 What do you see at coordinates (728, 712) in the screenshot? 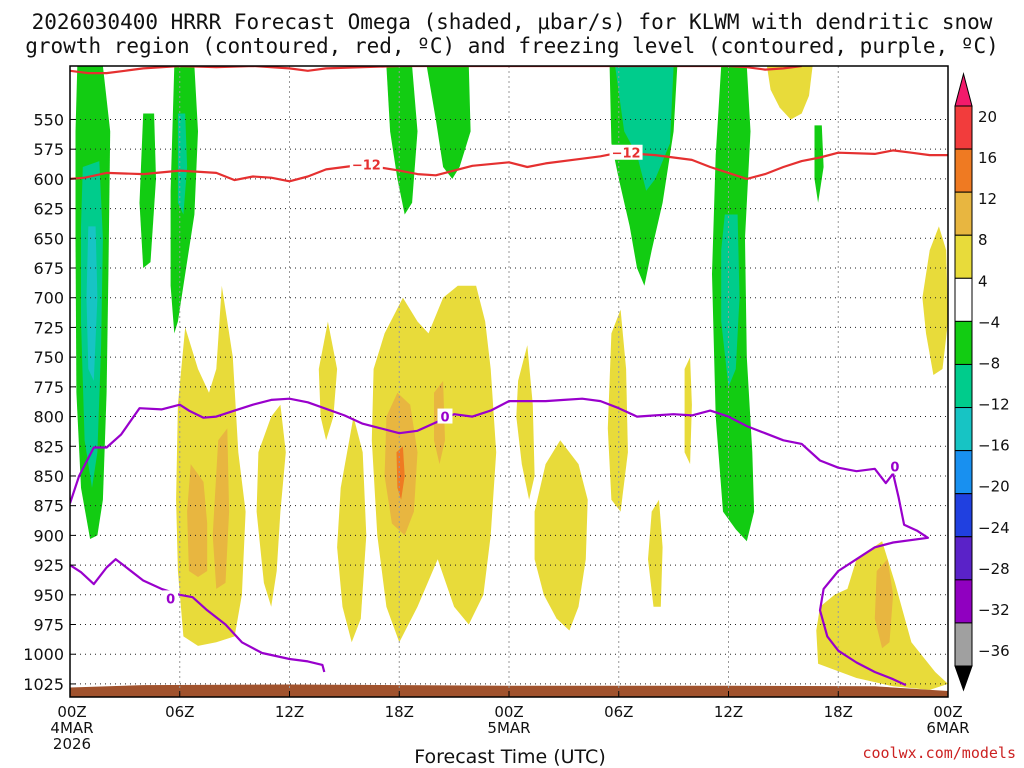
I see `x-tick-label-6: 12Z` at bounding box center [728, 712].